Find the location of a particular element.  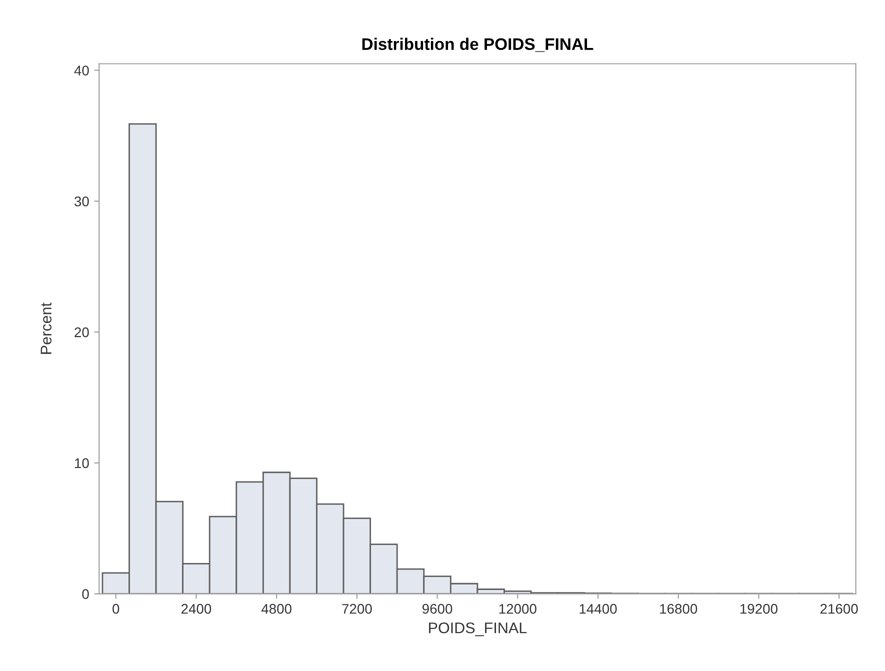

y-axis-title: Percent is located at coordinates (46, 328).